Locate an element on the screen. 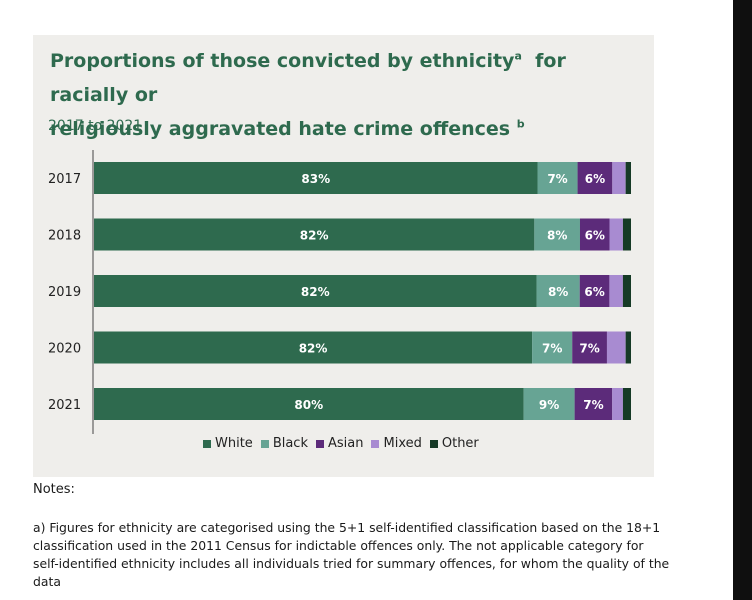 The width and height of the screenshot is (752, 600). y-tick-label: 2021 is located at coordinates (64, 405).